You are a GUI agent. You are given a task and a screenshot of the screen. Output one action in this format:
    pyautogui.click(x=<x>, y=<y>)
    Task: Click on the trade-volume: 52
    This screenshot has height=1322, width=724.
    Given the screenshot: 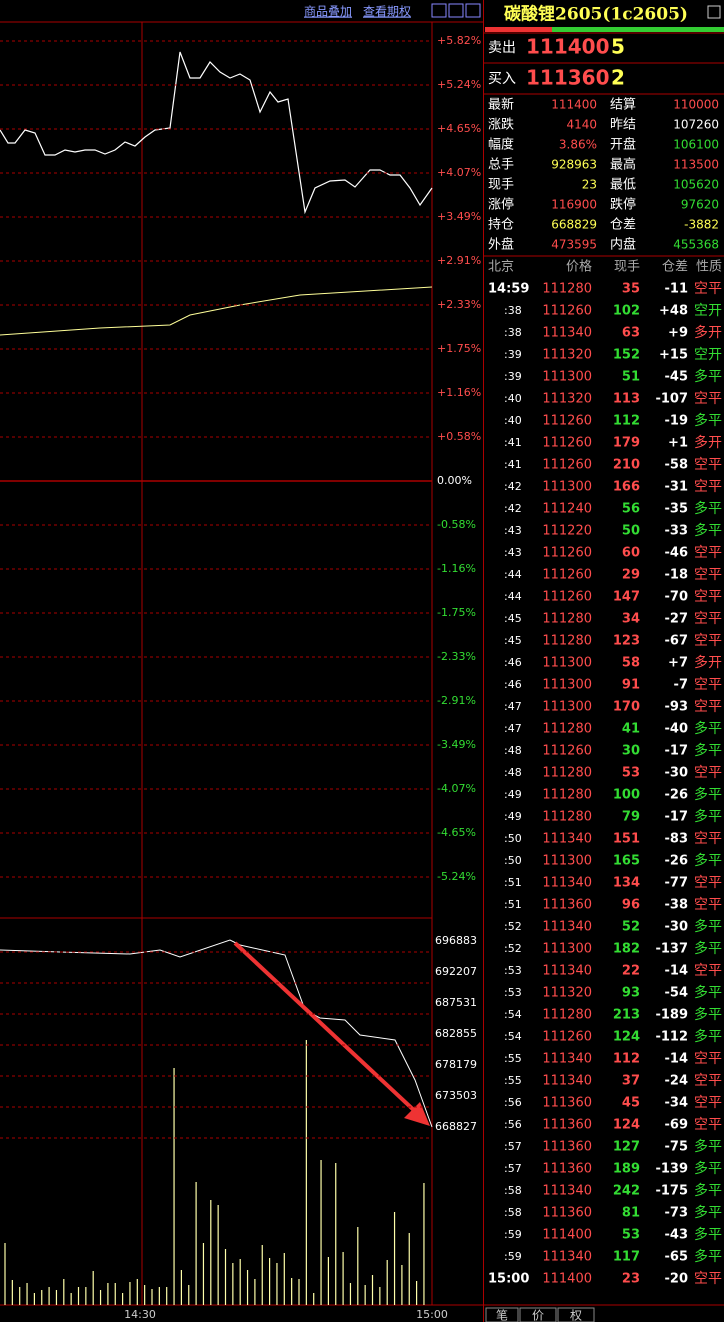 What is the action you would take?
    pyautogui.click(x=631, y=927)
    